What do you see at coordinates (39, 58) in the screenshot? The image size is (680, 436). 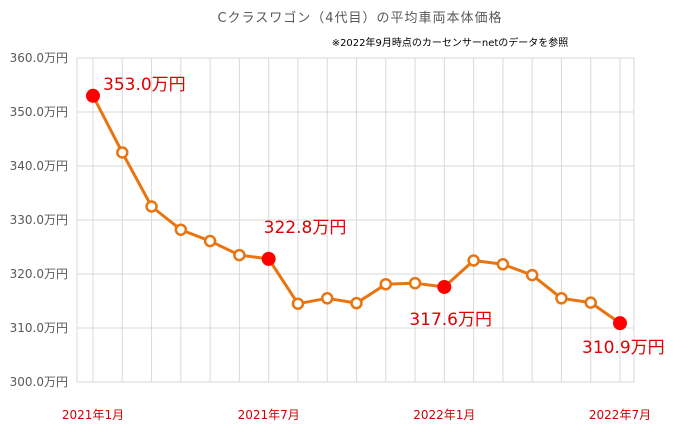 I see `y-tick-label: 360.0万円` at bounding box center [39, 58].